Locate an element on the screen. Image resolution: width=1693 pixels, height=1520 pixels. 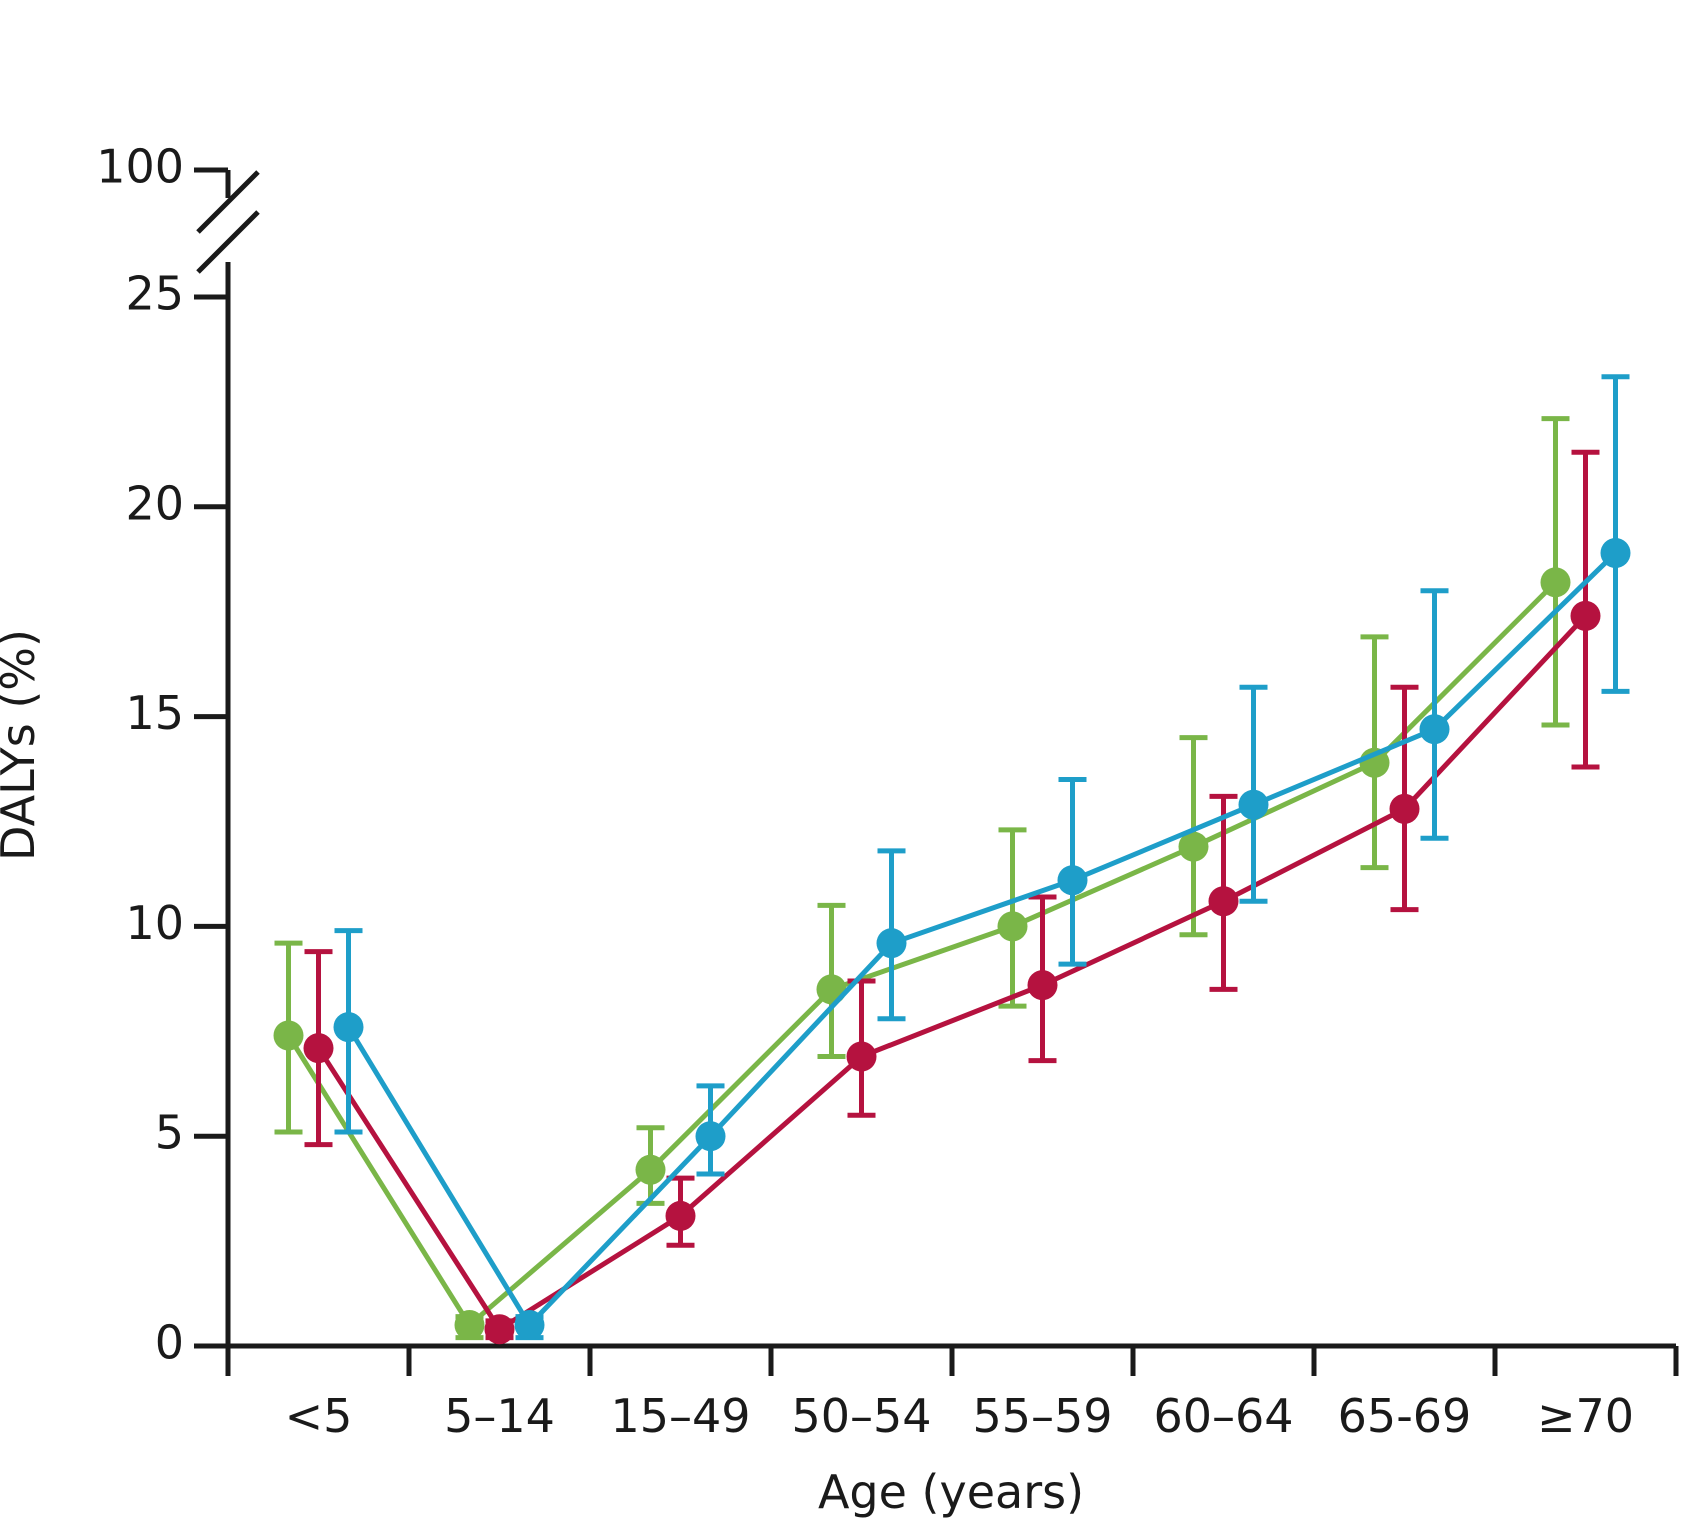
y-ticks: 0 5 10 15 20 25 is located at coordinates (176, 818).